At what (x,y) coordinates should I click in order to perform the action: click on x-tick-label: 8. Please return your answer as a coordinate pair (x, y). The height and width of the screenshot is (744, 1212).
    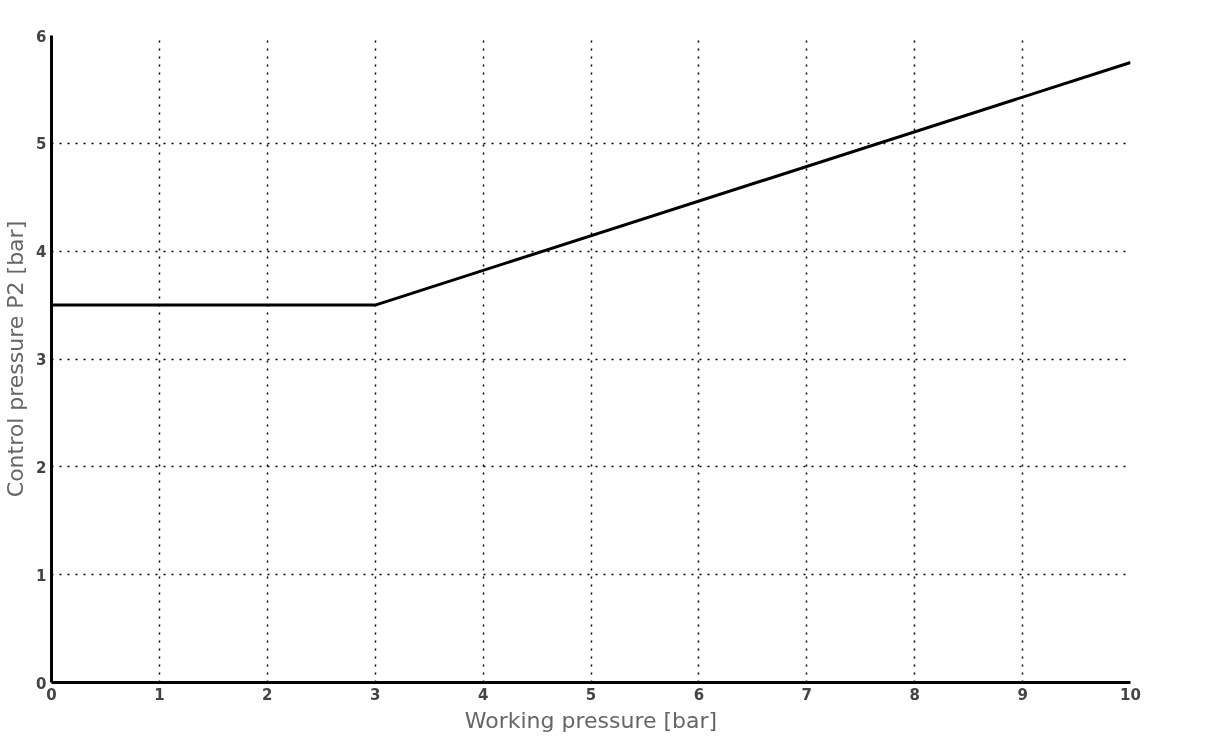
    Looking at the image, I should click on (914, 694).